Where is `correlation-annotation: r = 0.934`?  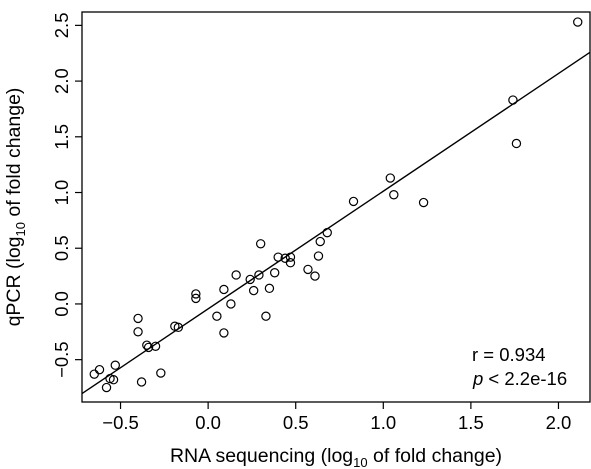
correlation-annotation: r = 0.934 is located at coordinates (509, 354).